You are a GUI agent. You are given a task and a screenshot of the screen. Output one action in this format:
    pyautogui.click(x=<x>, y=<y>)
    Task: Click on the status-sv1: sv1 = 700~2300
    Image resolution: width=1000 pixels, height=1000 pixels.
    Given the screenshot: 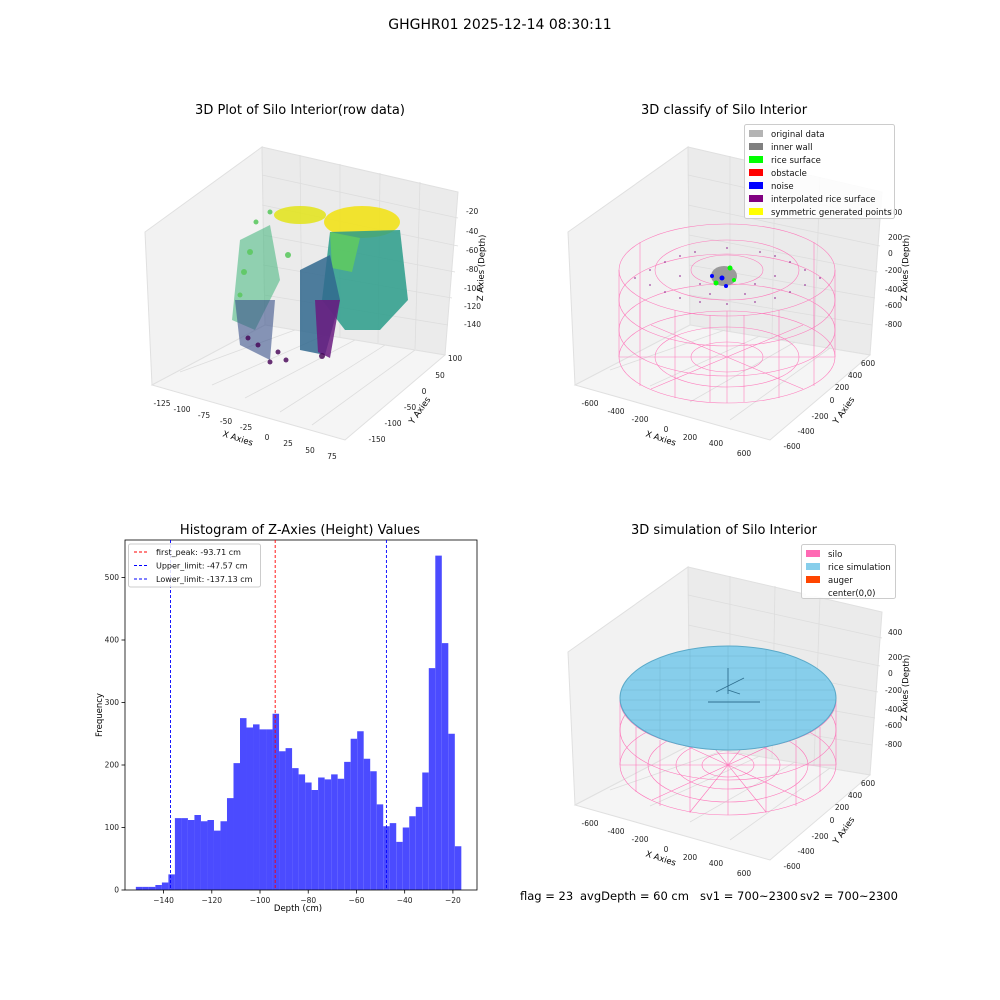 What is the action you would take?
    pyautogui.click(x=749, y=896)
    